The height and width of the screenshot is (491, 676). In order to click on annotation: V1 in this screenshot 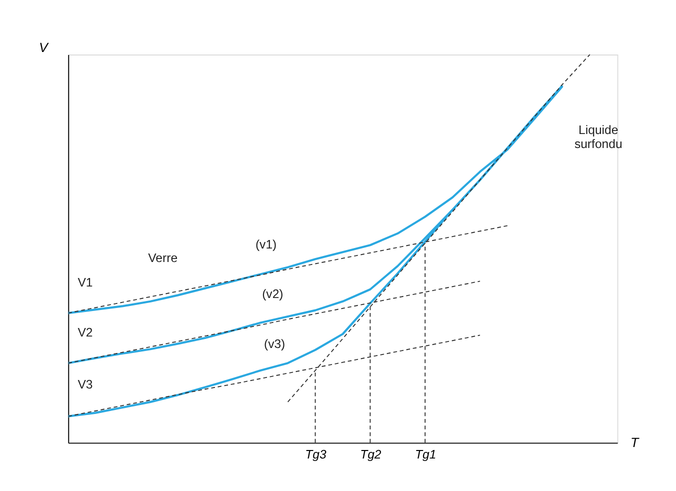, I will do `click(85, 282)`.